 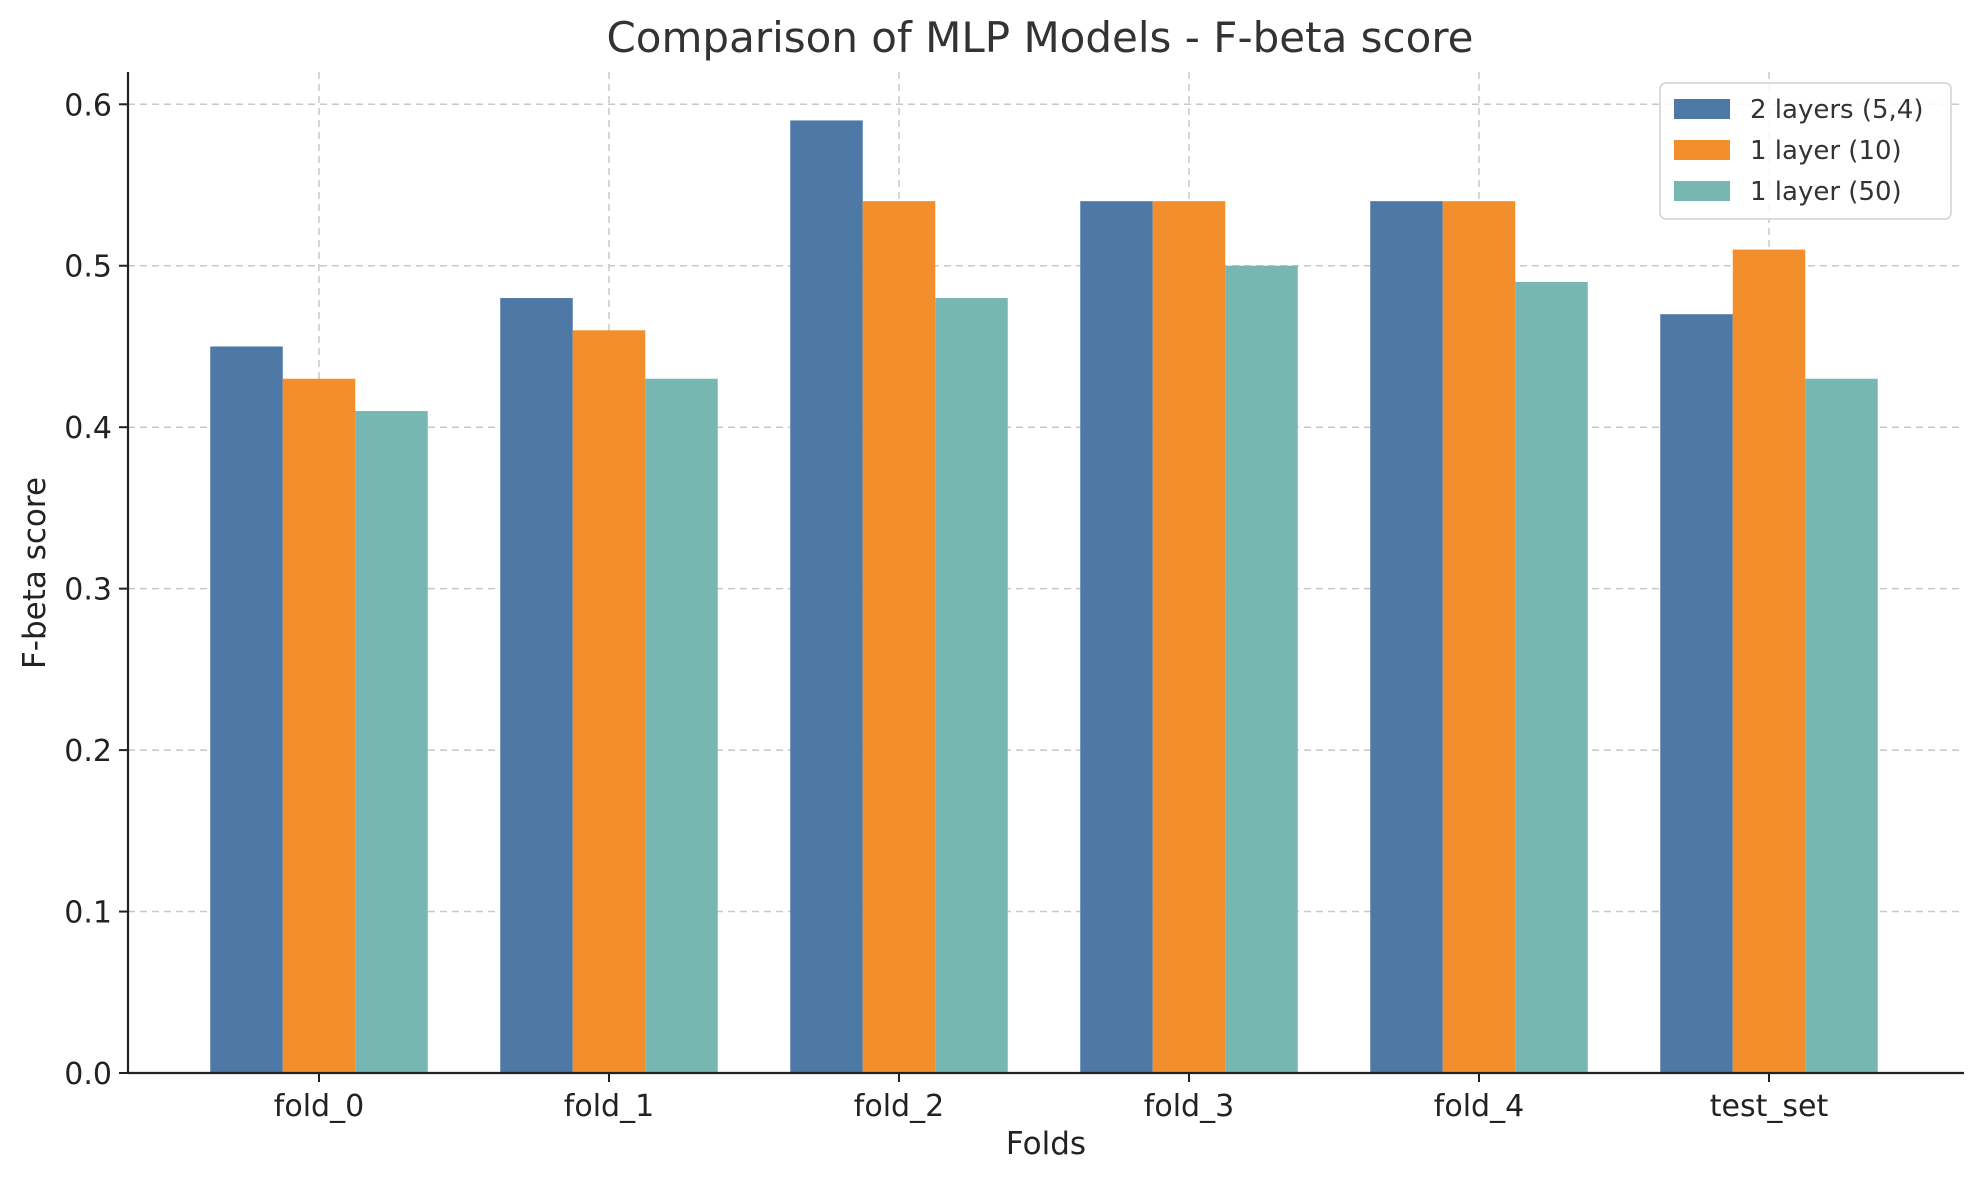 What do you see at coordinates (899, 1106) in the screenshot?
I see `x-tick-label: fold_2` at bounding box center [899, 1106].